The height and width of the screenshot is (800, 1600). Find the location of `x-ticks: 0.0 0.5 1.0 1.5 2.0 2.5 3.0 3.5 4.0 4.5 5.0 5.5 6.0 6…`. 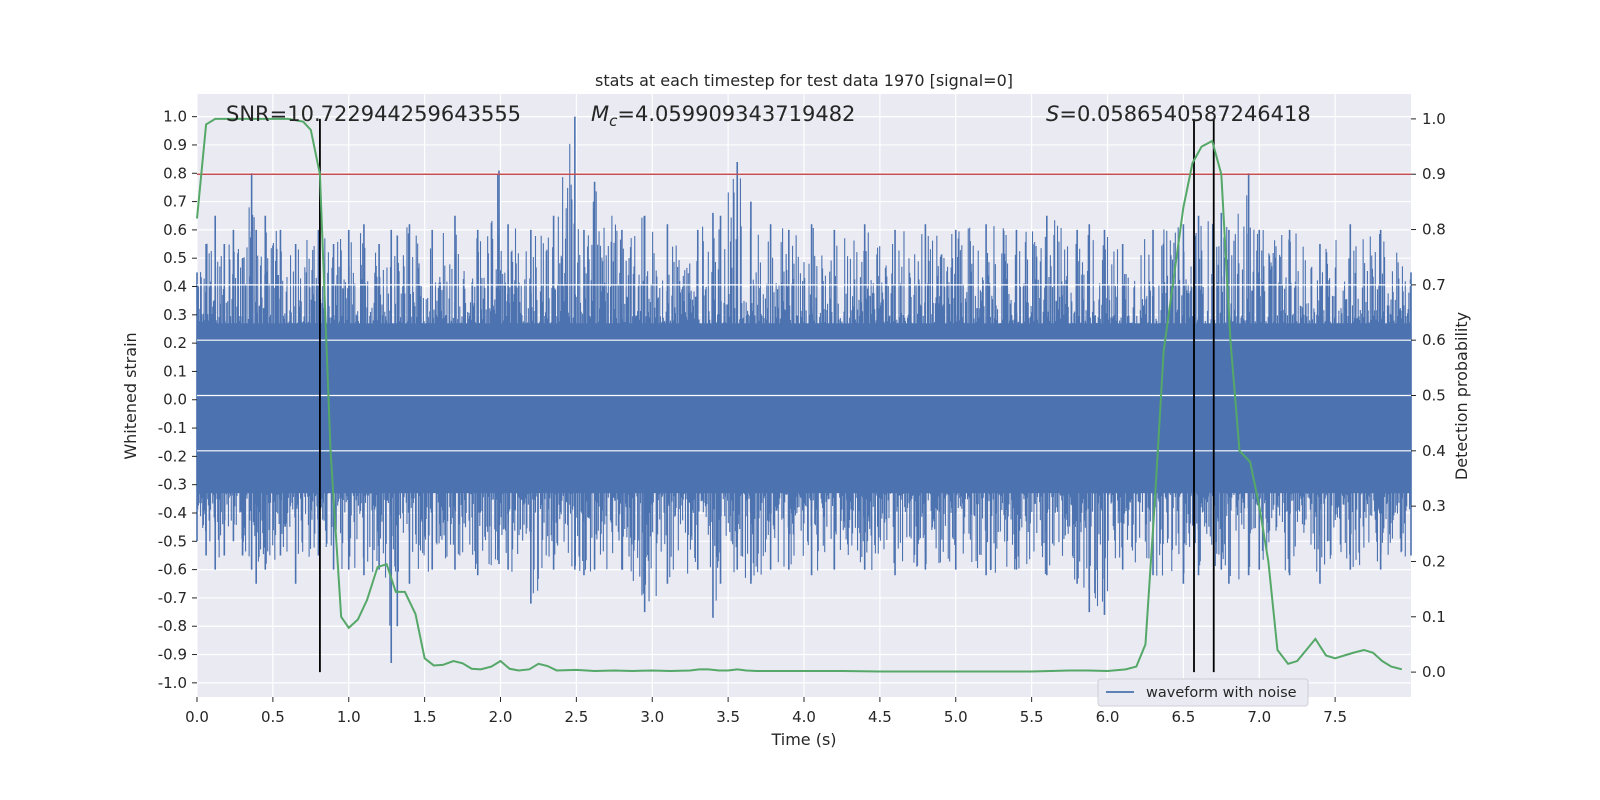

x-ticks: 0.0 0.5 1.0 1.5 2.0 2.5 3.0 3.5 4.0 4.5 5.0 5.5 6.0 6… is located at coordinates (766, 711).